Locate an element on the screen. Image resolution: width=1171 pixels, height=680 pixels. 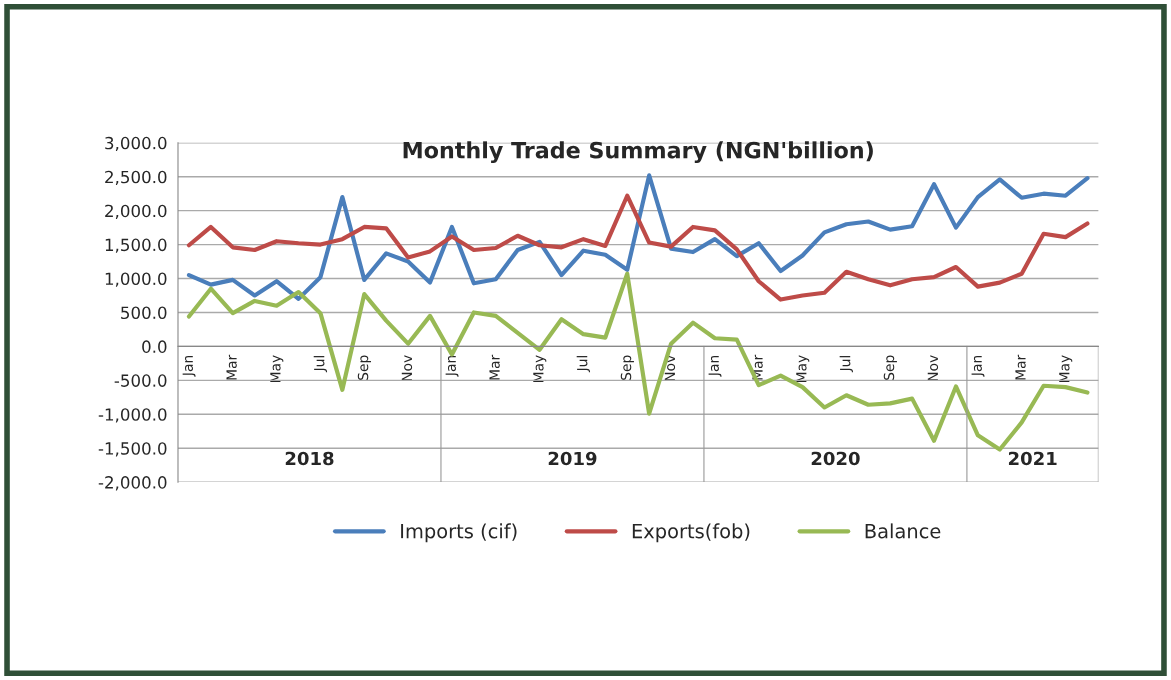
y-tick-label: 1,000.0 is located at coordinates (136, 279).